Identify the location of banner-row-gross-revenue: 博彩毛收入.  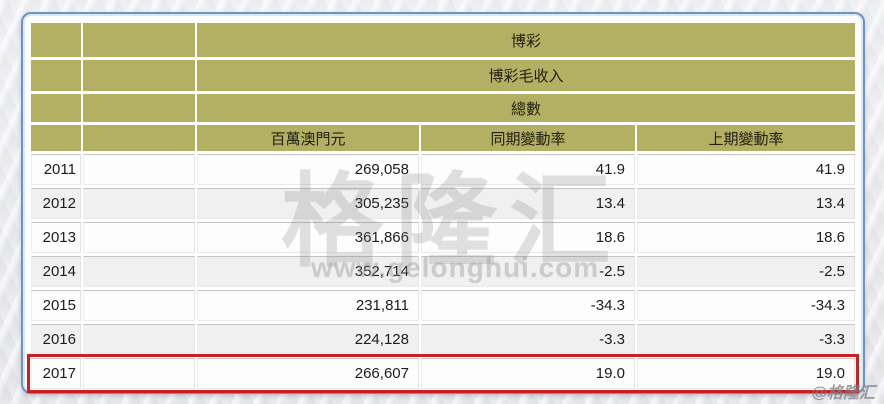
(443, 75).